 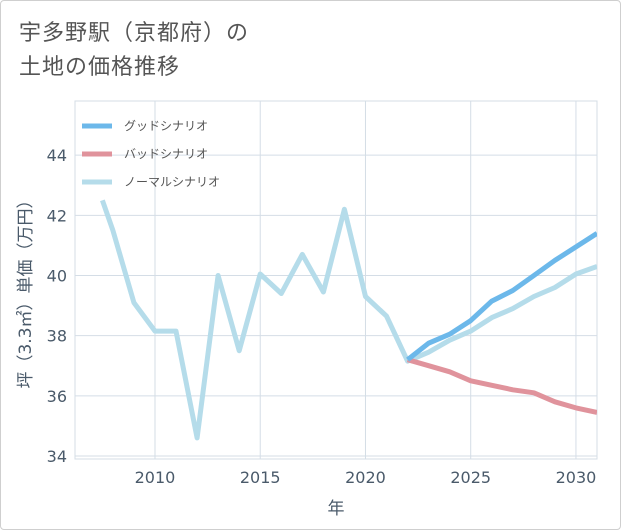 I want to click on x-tick-label: 2020, so click(x=365, y=477).